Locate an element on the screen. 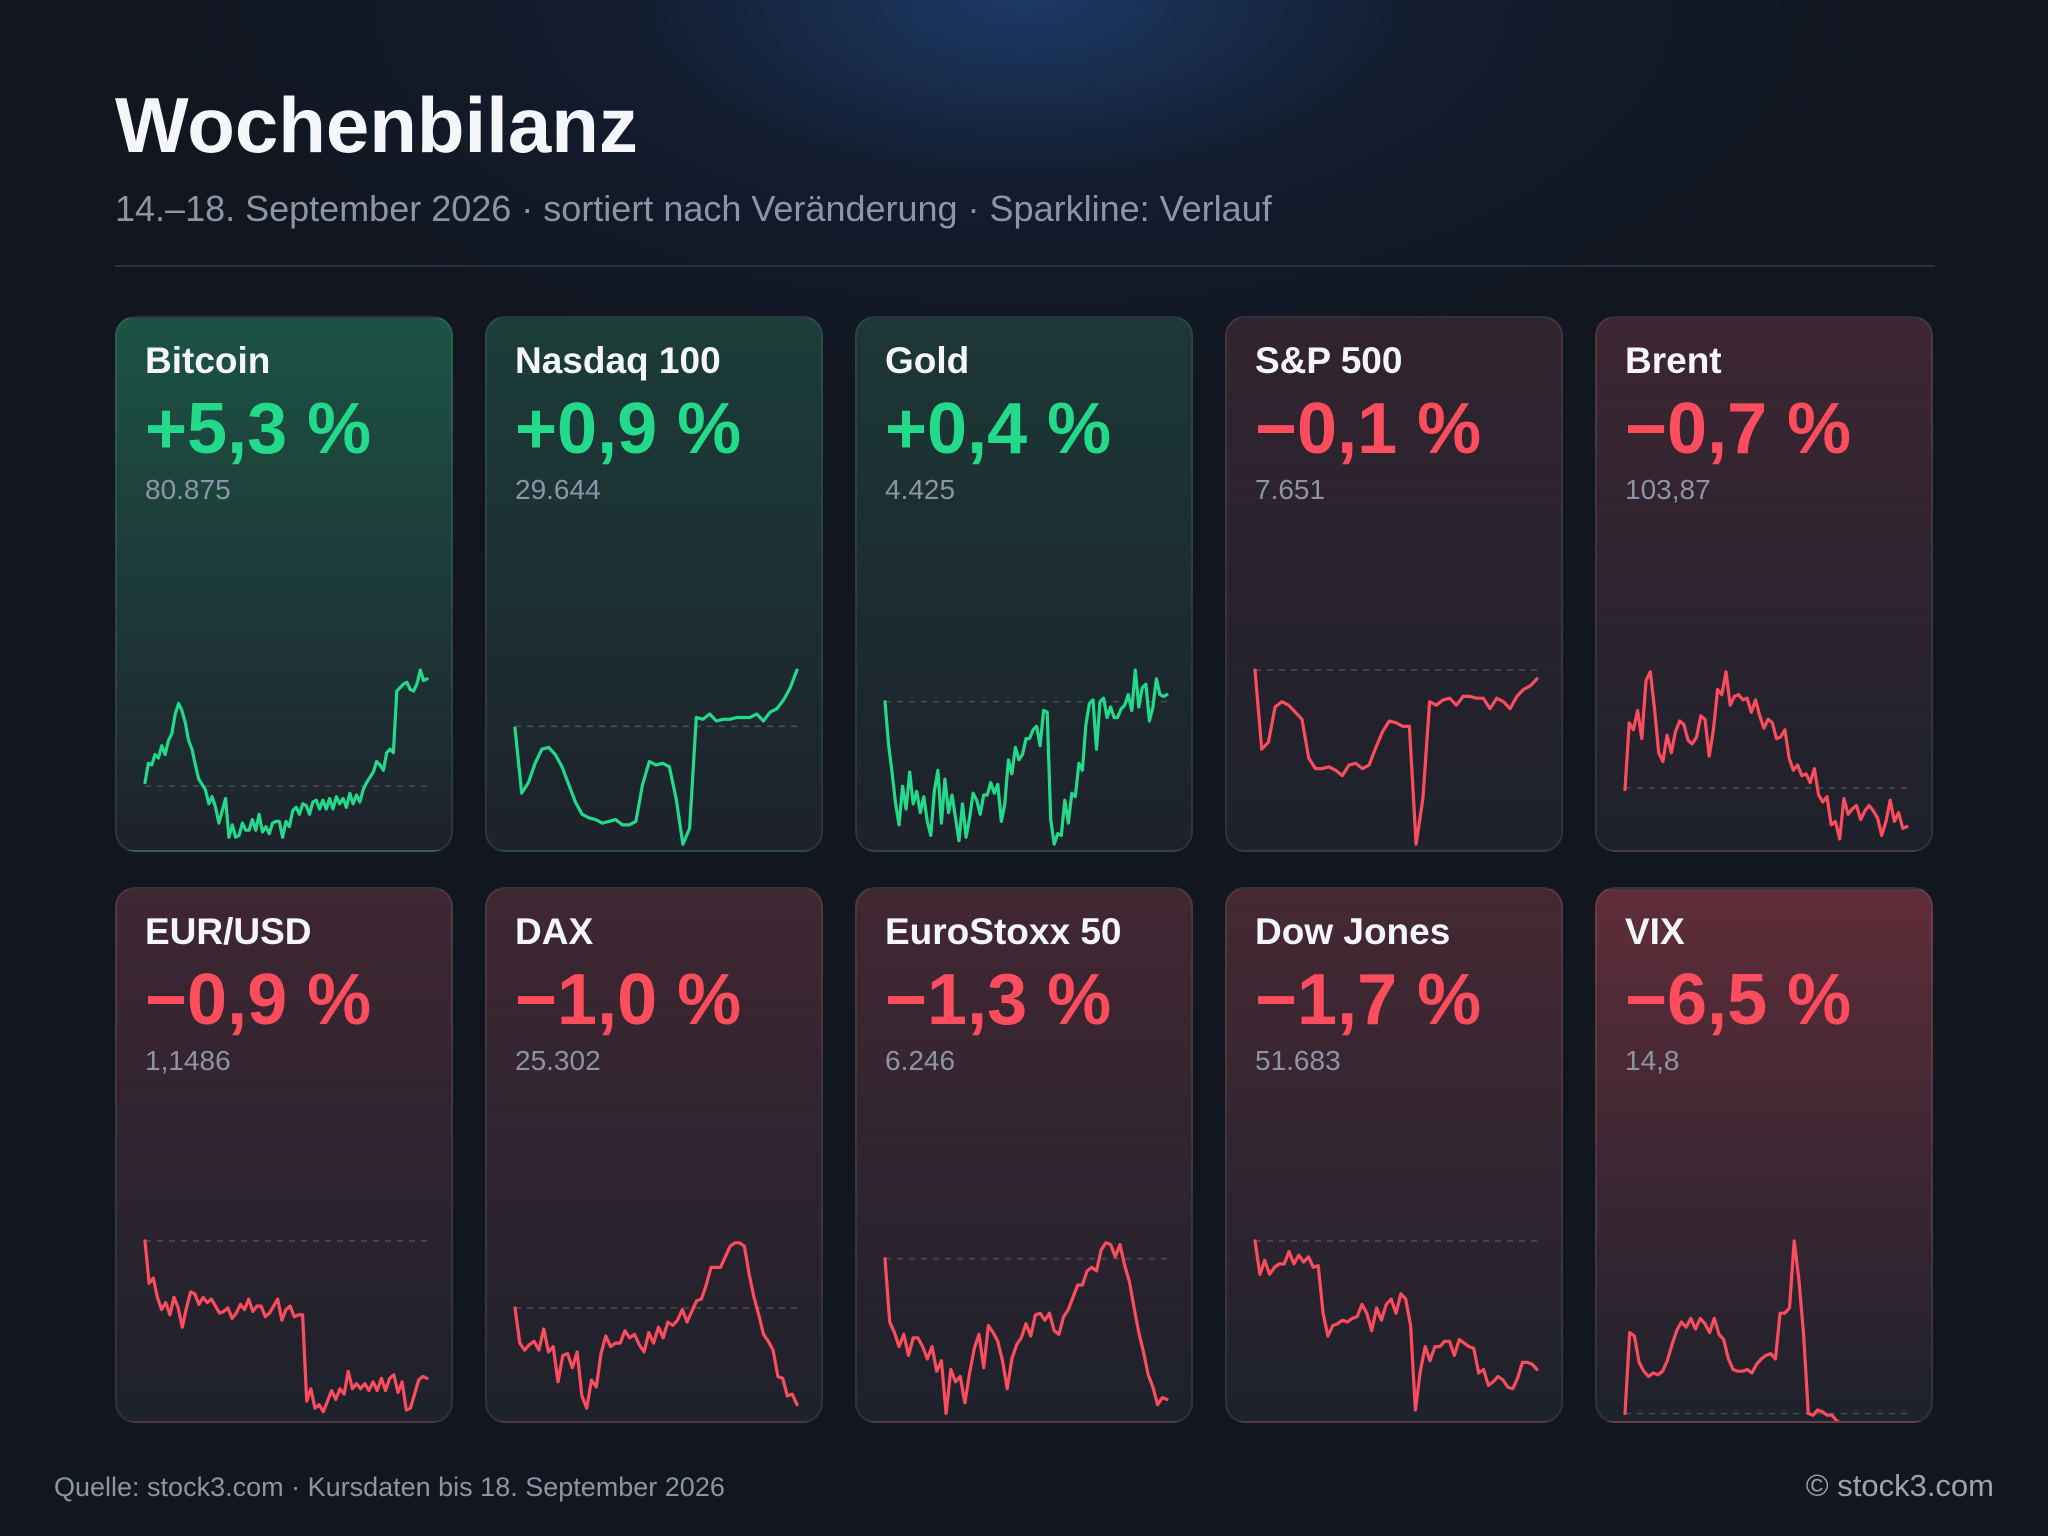 The width and height of the screenshot is (2048, 1536). market-card: DAX −1,0 % 25.302 is located at coordinates (654, 1155).